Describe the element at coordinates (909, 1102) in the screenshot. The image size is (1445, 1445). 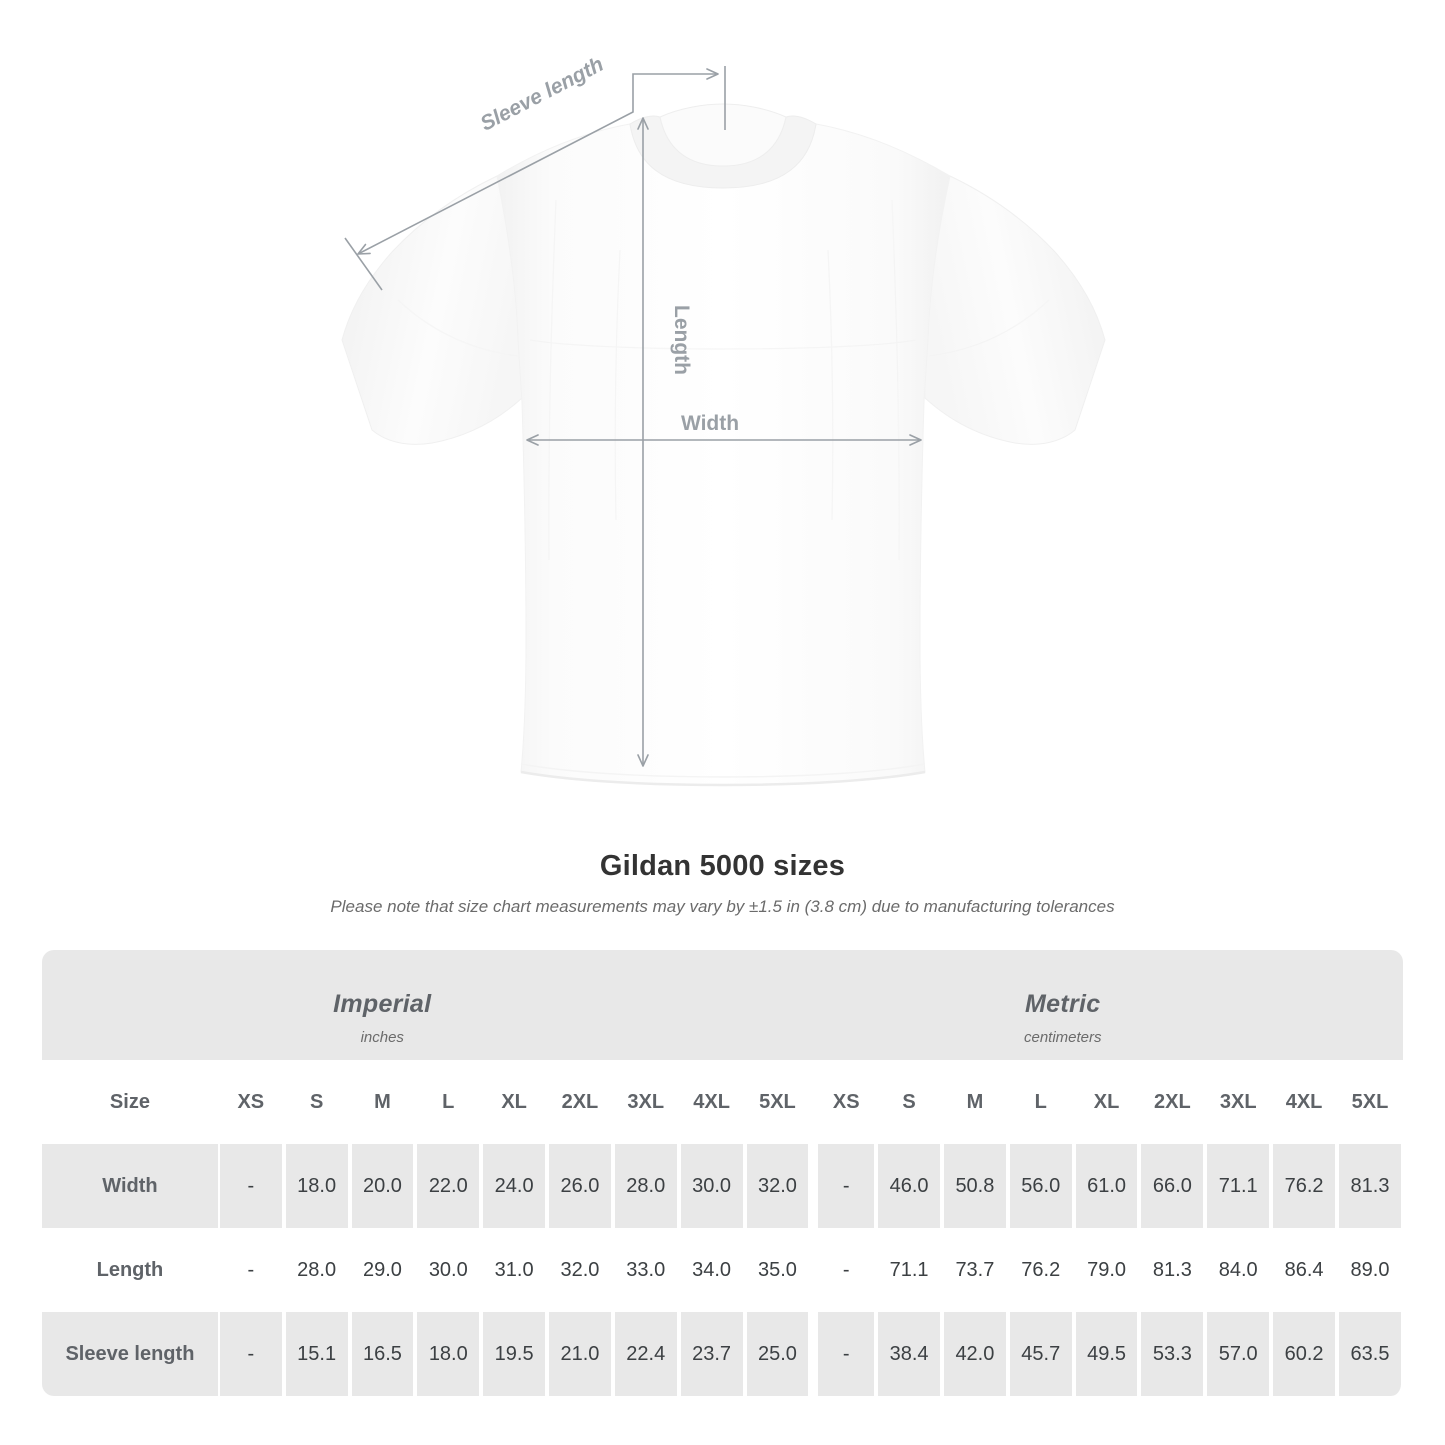
I see `header-metric-S: S` at that location.